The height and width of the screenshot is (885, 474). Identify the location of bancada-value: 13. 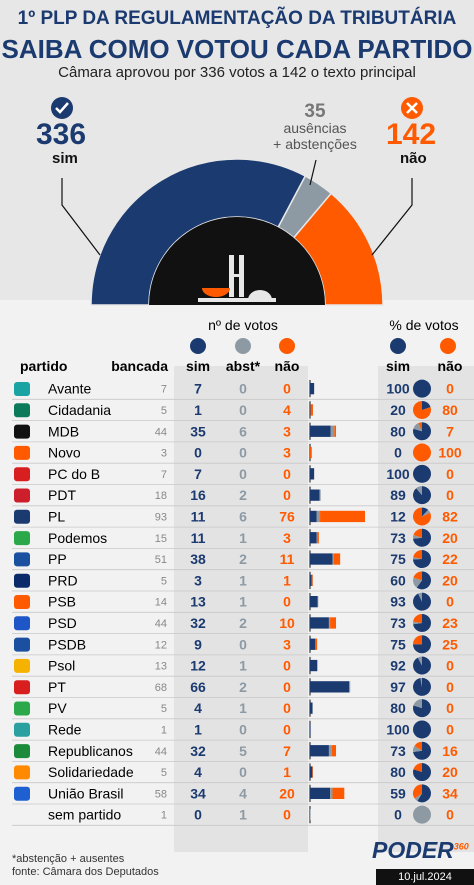
(161, 667).